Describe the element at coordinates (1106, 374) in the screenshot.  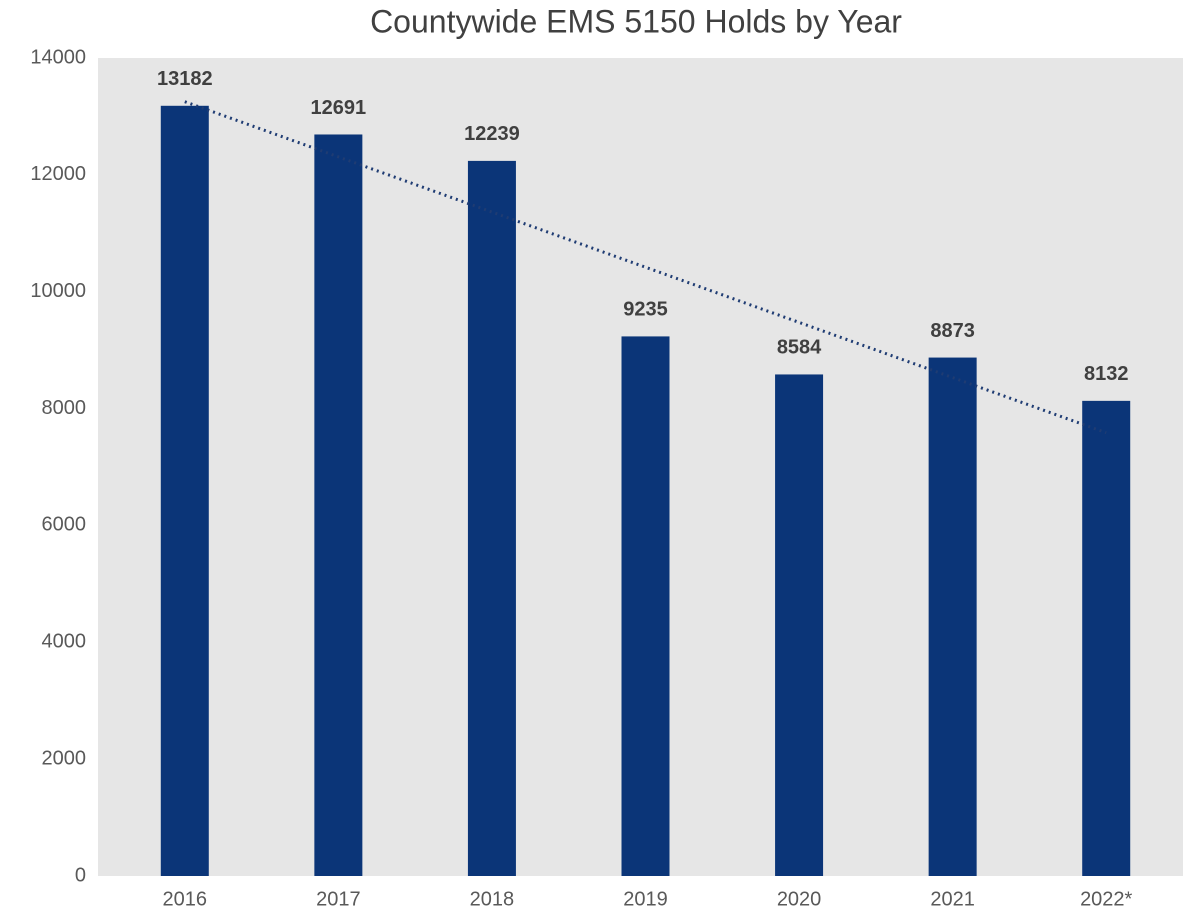
I see `data-label: 8132` at that location.